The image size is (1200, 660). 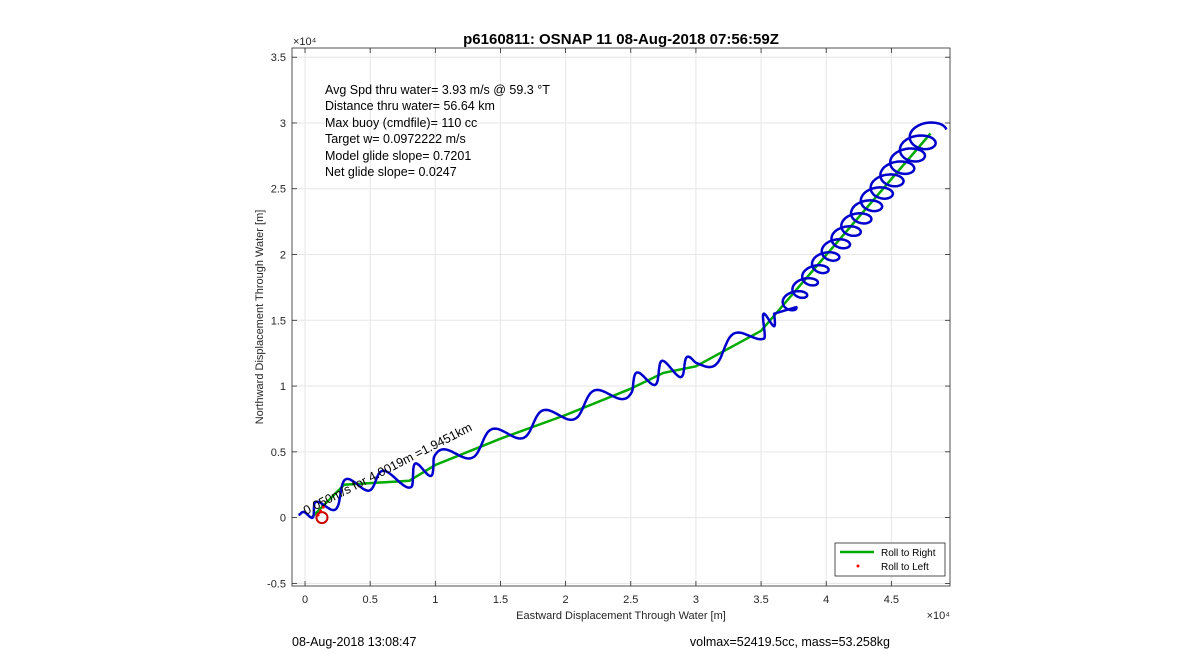 What do you see at coordinates (790, 642) in the screenshot?
I see `footer-volmax-mass: volmax=52419.5cc, mass=53.258kg` at bounding box center [790, 642].